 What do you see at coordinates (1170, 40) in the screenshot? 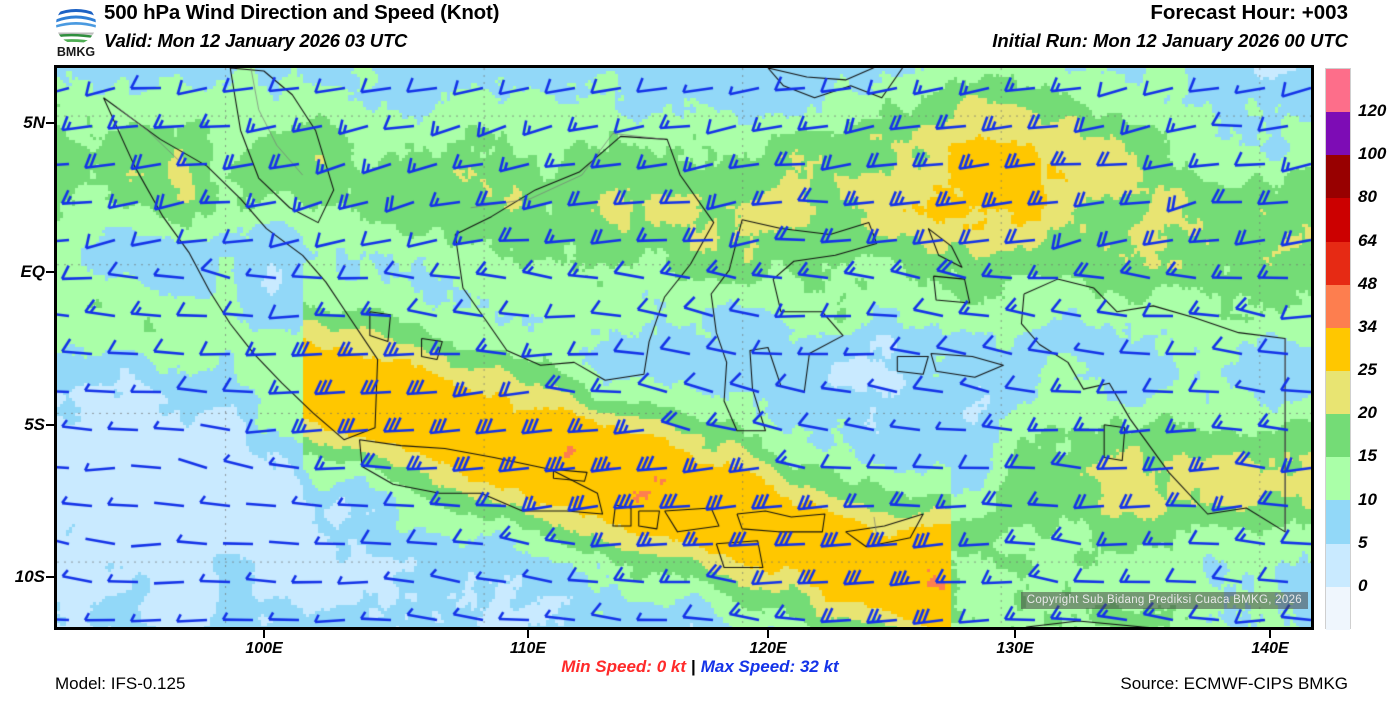
I see `initial-run-label: Initial Run: Mon 12 January 2026 00 UTC` at bounding box center [1170, 40].